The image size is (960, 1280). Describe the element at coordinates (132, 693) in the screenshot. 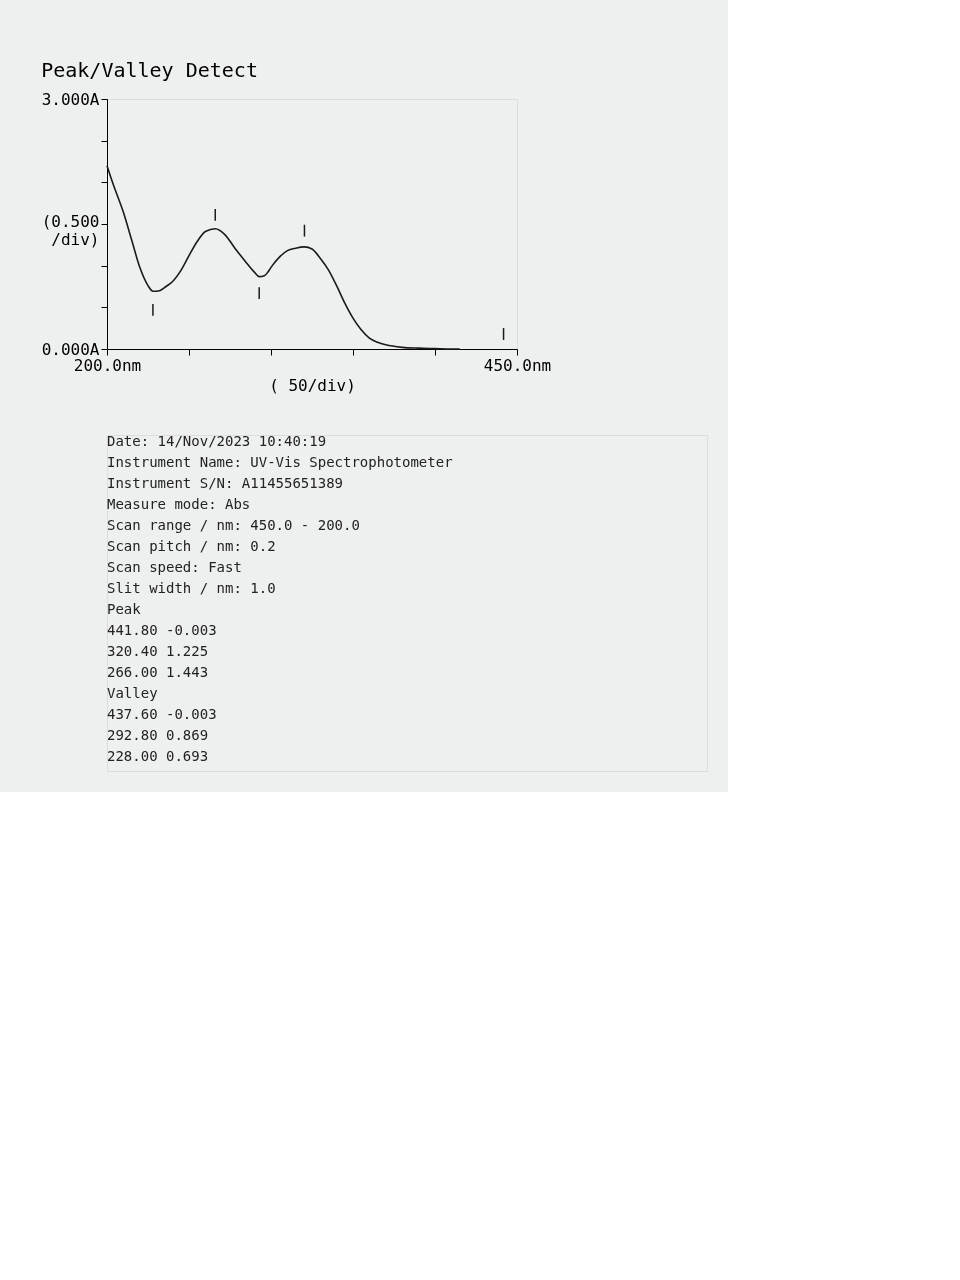

I see `text: Valley` at that location.